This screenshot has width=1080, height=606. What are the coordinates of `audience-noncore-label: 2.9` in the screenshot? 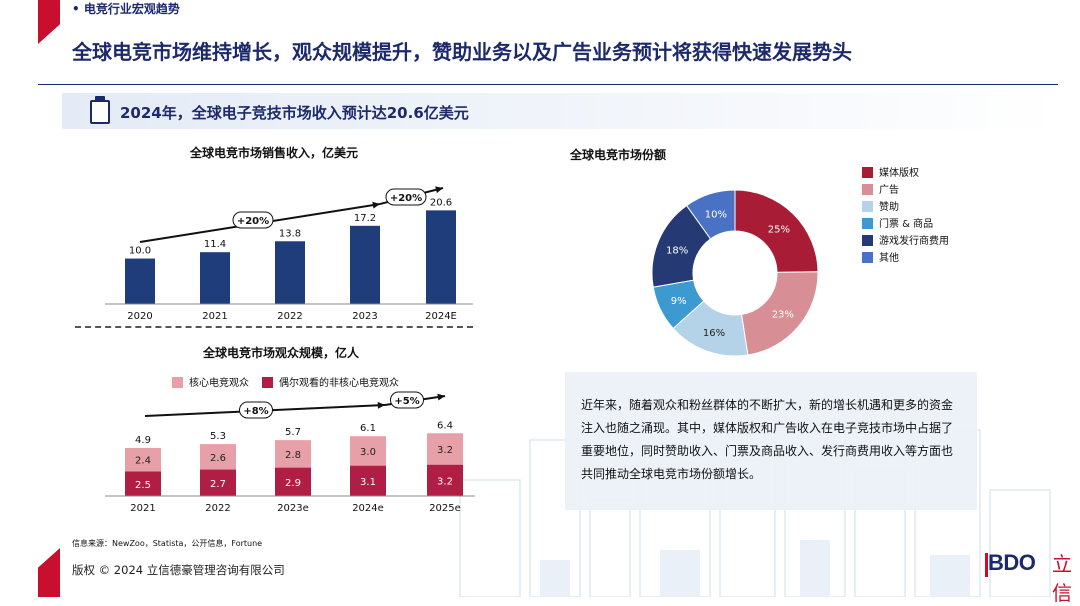 It's located at (293, 483).